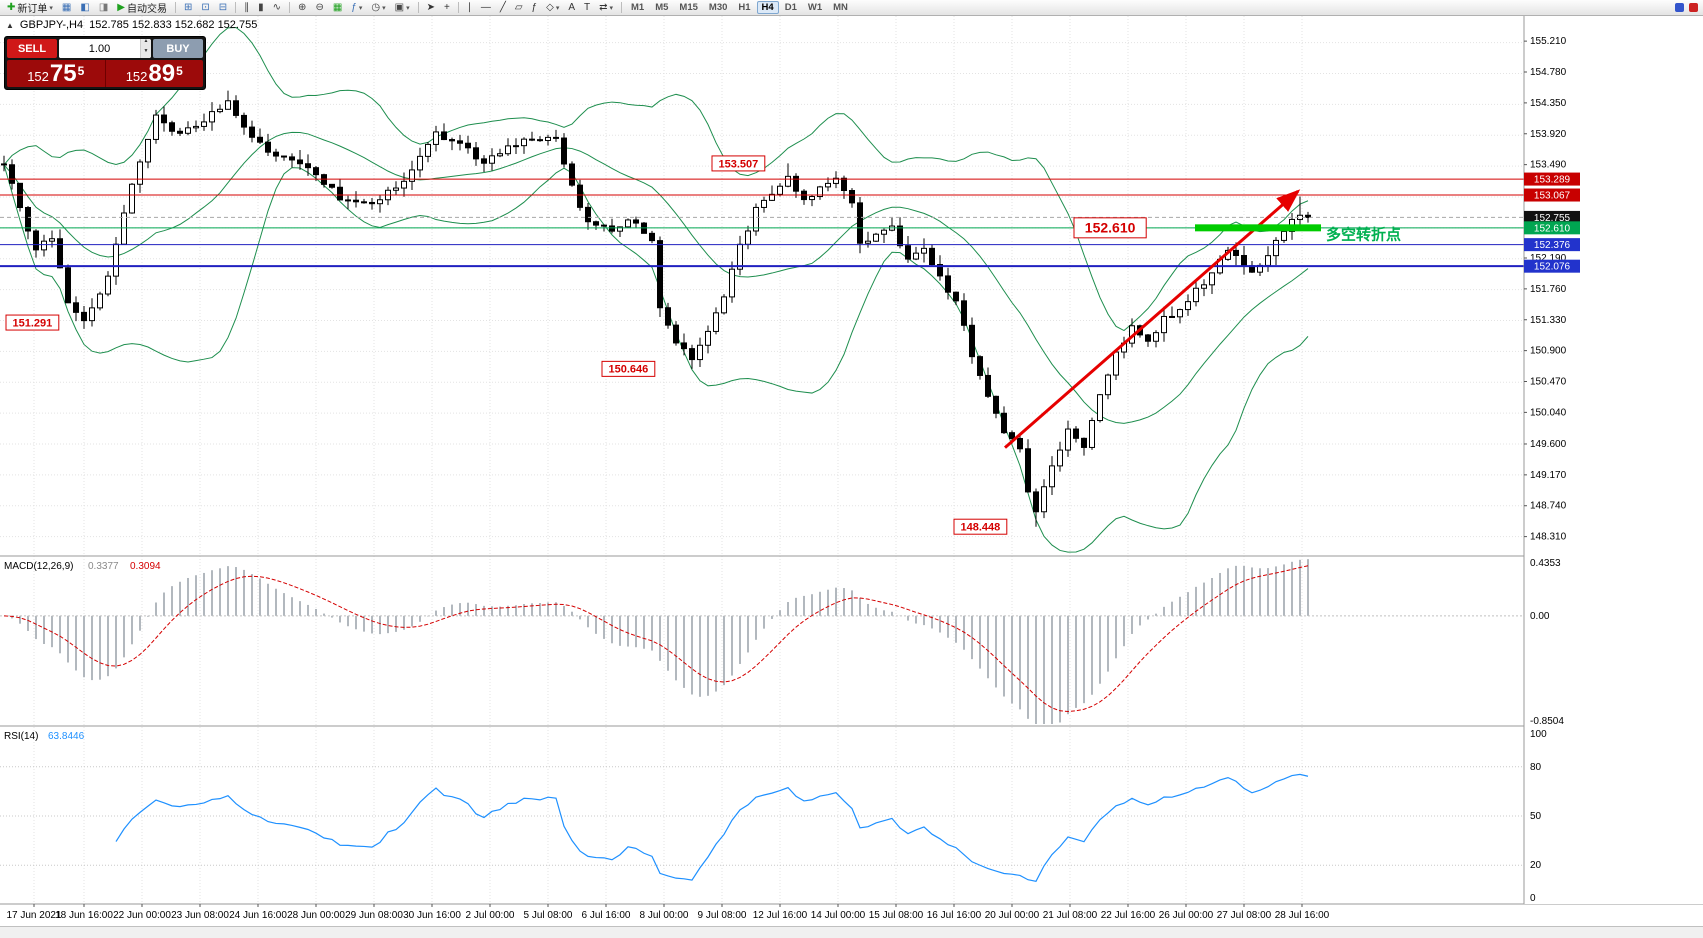  I want to click on timeframe-w1-button-label: W1, so click(815, 7).